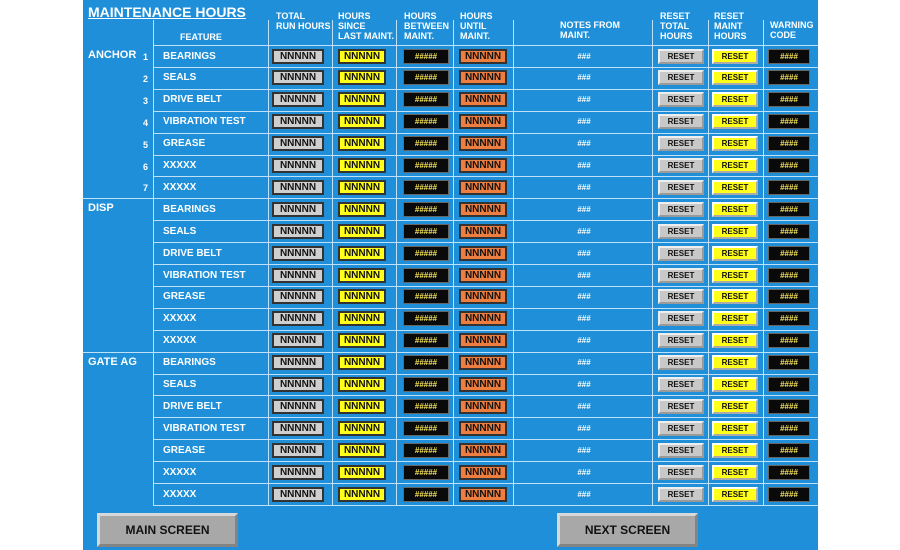 Image resolution: width=900 pixels, height=550 pixels. What do you see at coordinates (204, 275) in the screenshot?
I see `feature: VIBRATION TEST` at bounding box center [204, 275].